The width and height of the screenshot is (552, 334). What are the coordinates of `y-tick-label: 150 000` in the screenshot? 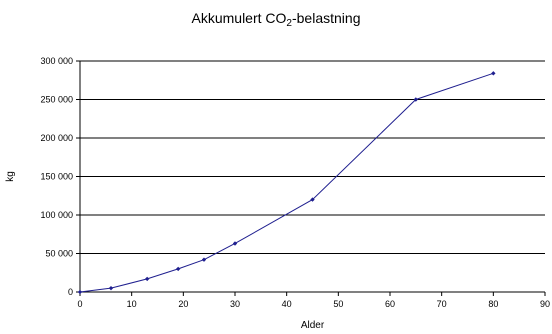 It's located at (56, 177).